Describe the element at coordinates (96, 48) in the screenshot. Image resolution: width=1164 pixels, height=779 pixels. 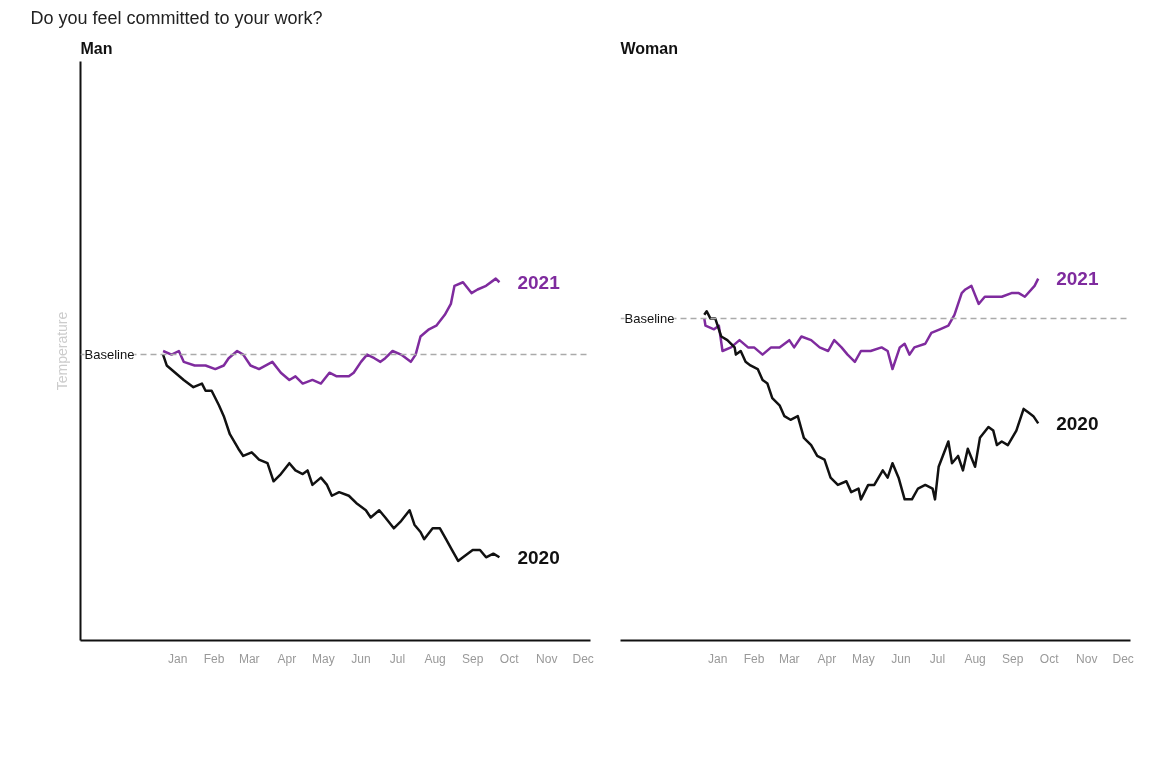
I see `chart-subtitle: Man` at that location.